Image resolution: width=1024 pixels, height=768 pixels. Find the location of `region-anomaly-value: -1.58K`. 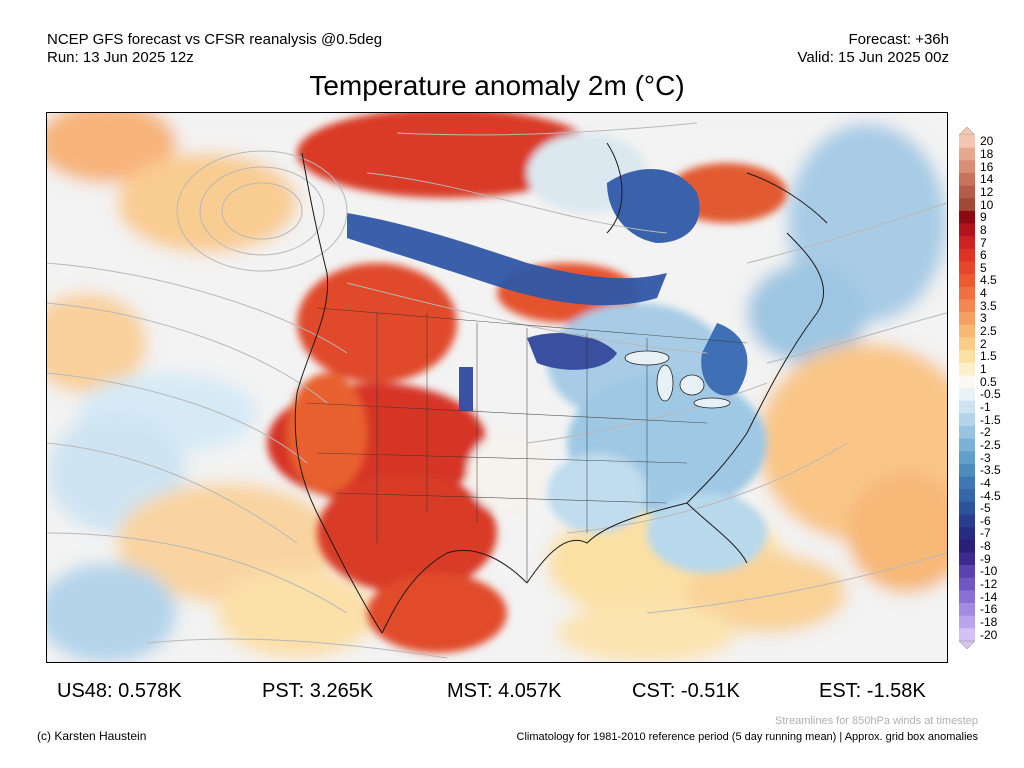

region-anomaly-value: -1.58K is located at coordinates (896, 691).